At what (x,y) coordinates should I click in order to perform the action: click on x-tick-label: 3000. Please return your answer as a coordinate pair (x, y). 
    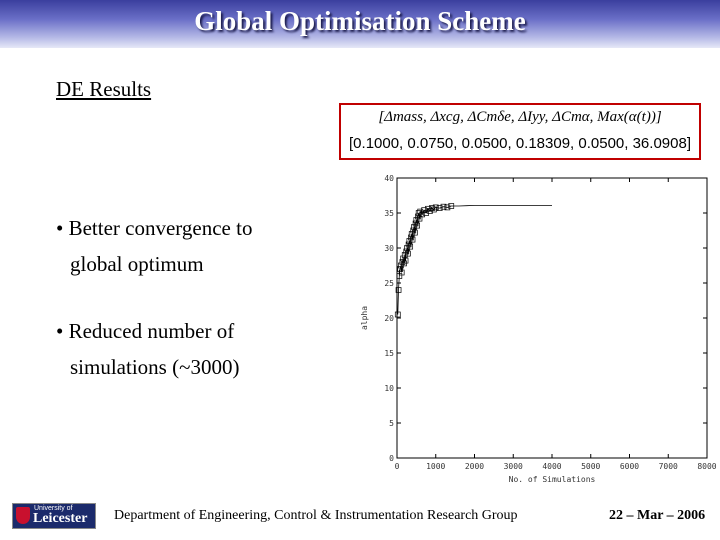
    Looking at the image, I should click on (513, 466).